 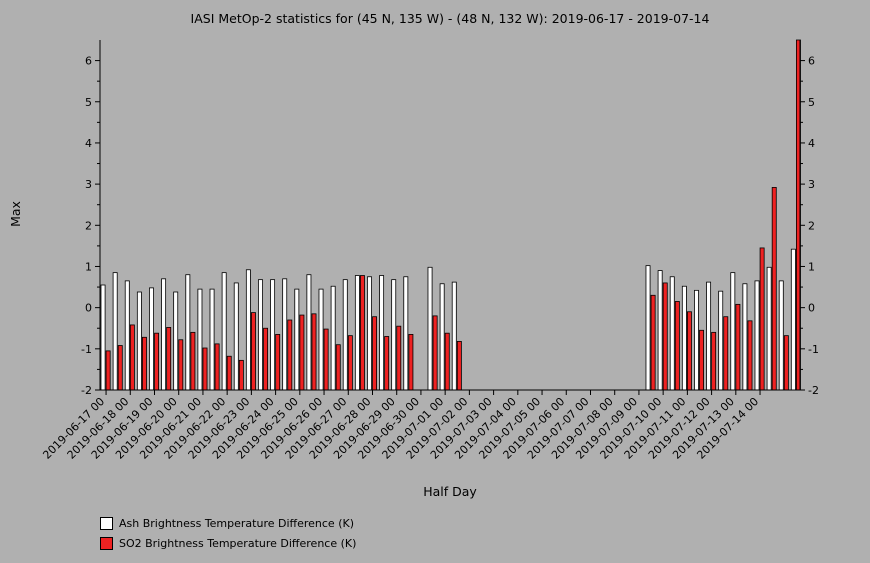 I want to click on y-tick-label-left: -2, so click(x=86, y=390).